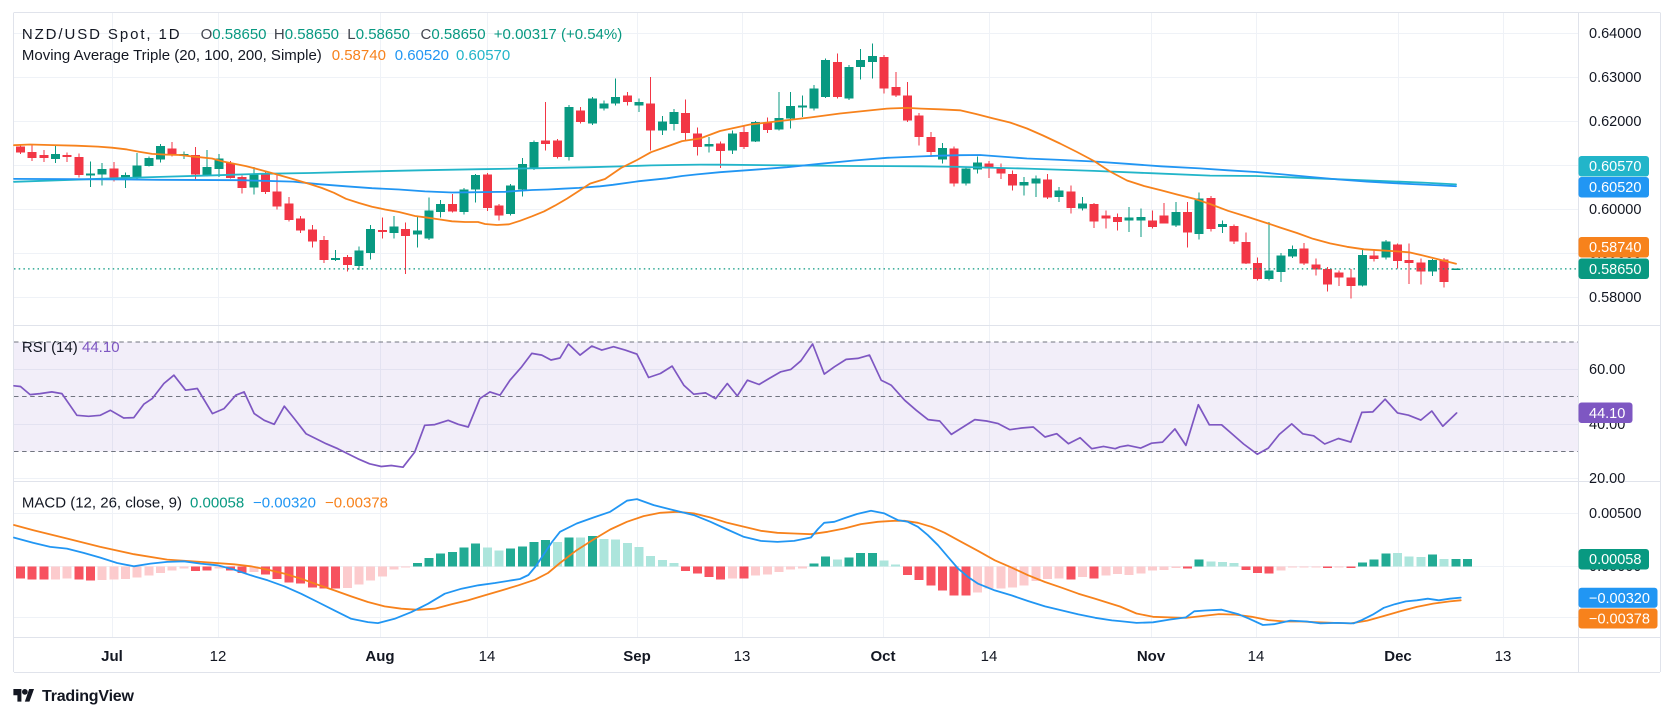 The width and height of the screenshot is (1674, 718). Describe the element at coordinates (207, 34) in the screenshot. I see `svg-text: O` at that location.